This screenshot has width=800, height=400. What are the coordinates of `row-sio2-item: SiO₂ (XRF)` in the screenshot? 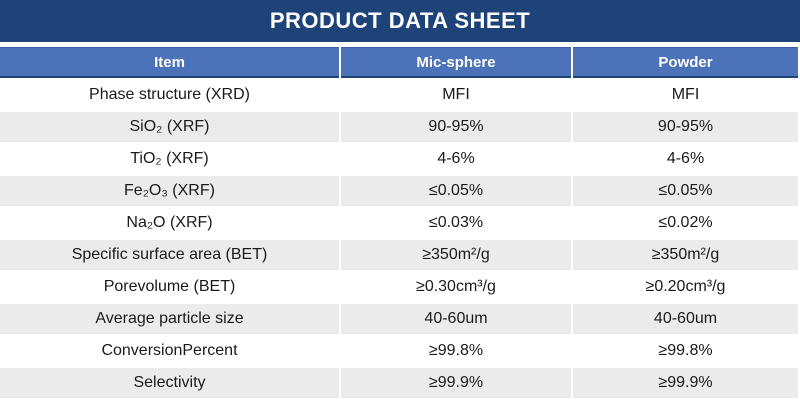 It's located at (169, 127).